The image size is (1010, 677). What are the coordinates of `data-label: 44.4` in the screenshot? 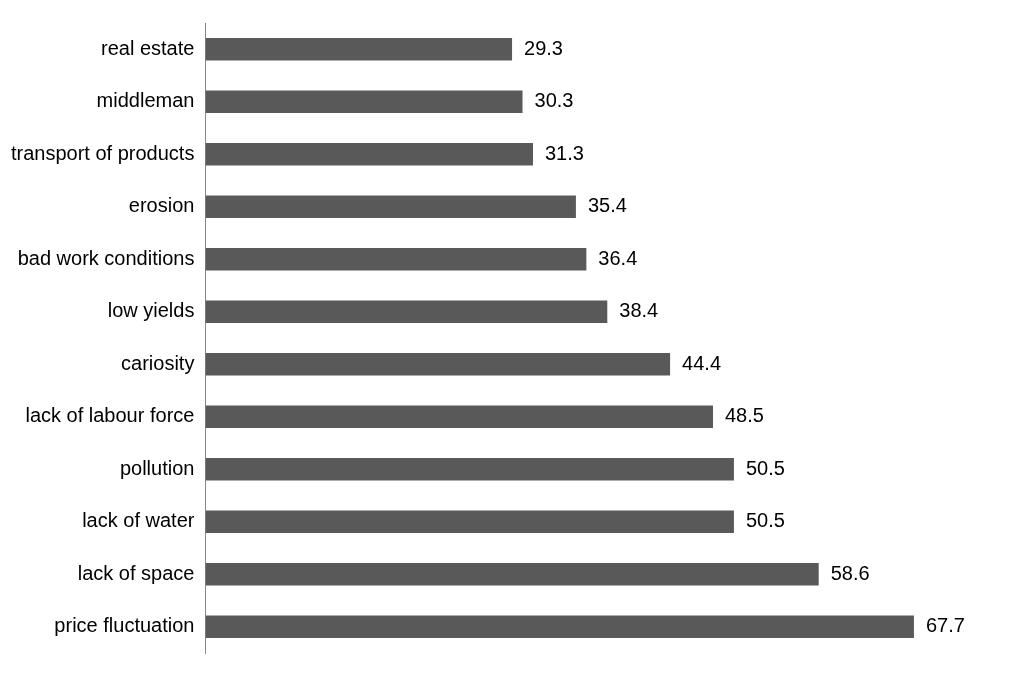 It's located at (702, 362).